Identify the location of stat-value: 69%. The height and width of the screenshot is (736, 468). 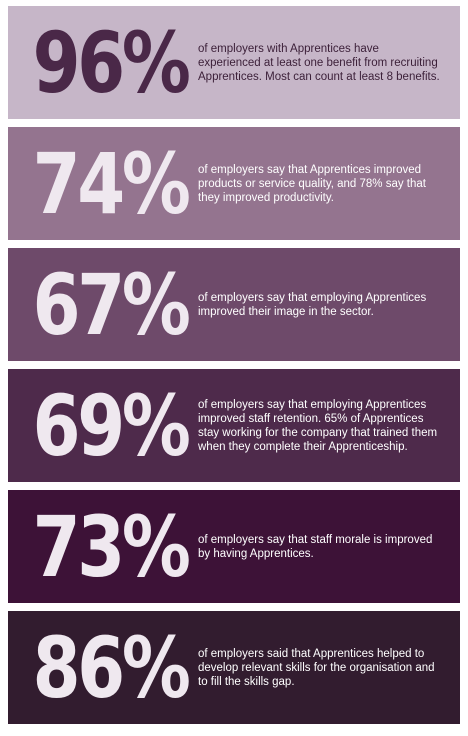
(111, 425).